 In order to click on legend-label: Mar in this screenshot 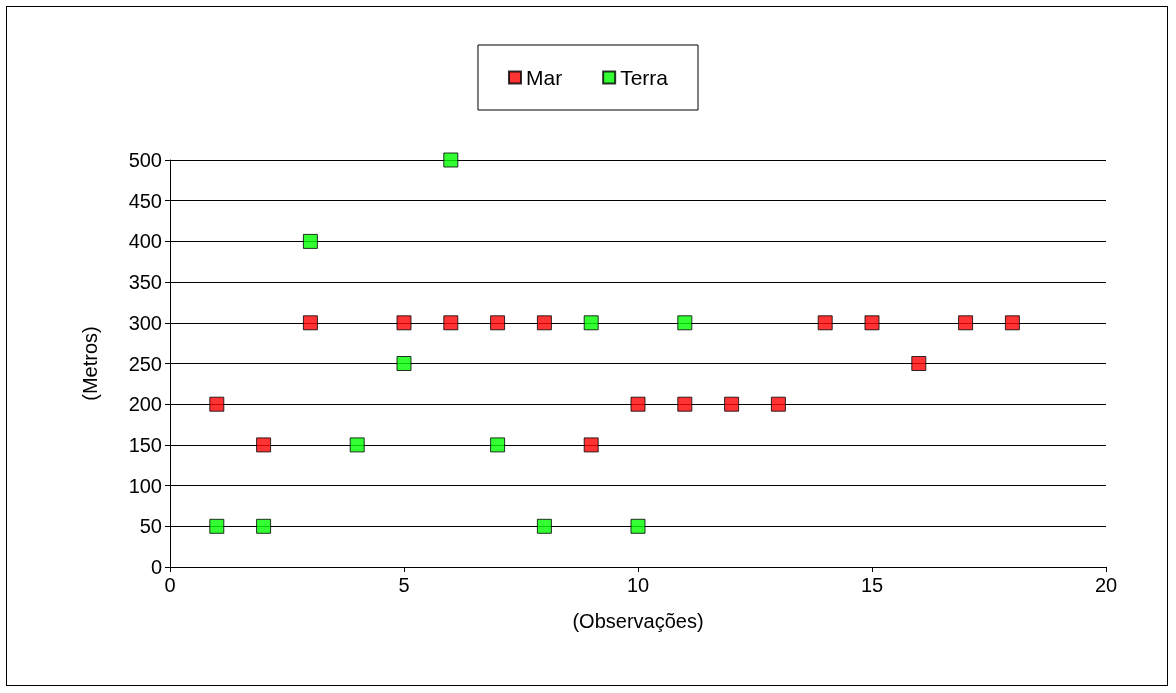, I will do `click(544, 77)`.